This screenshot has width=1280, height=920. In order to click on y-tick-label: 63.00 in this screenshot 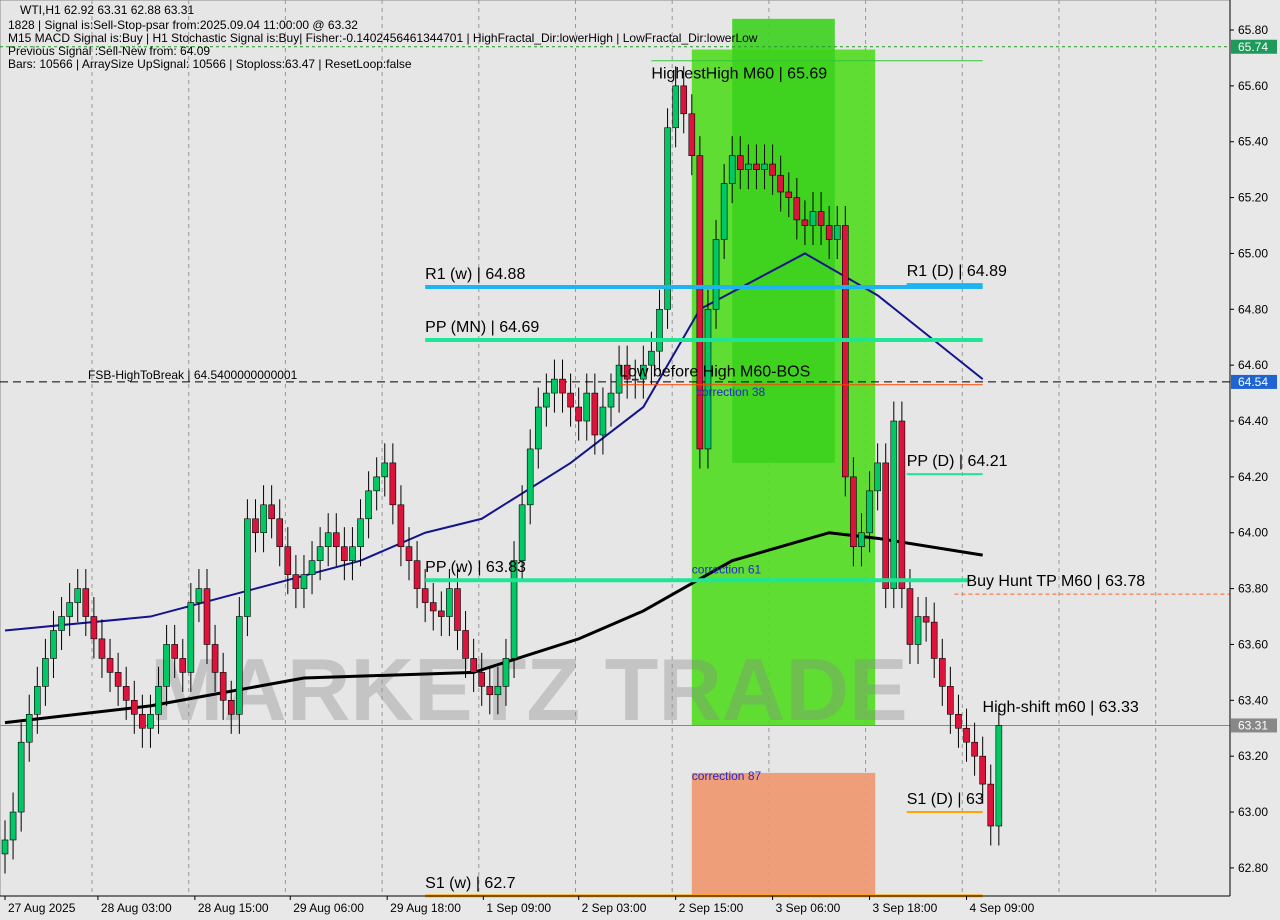, I will do `click(1253, 812)`.